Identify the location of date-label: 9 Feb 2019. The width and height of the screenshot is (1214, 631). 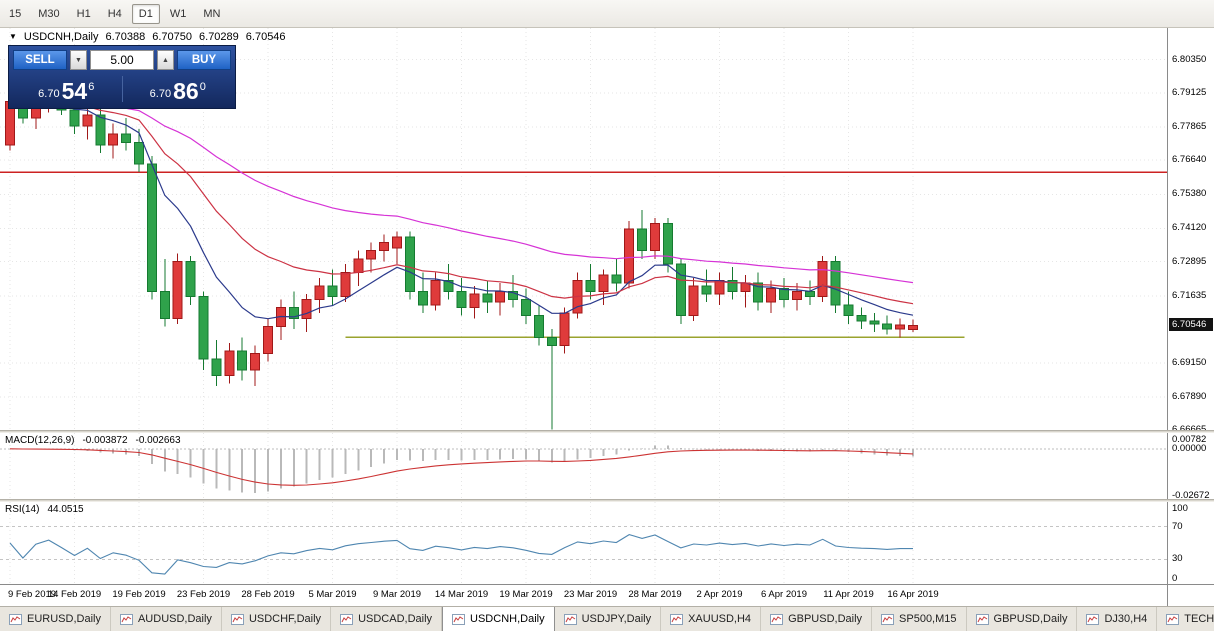
(32, 594).